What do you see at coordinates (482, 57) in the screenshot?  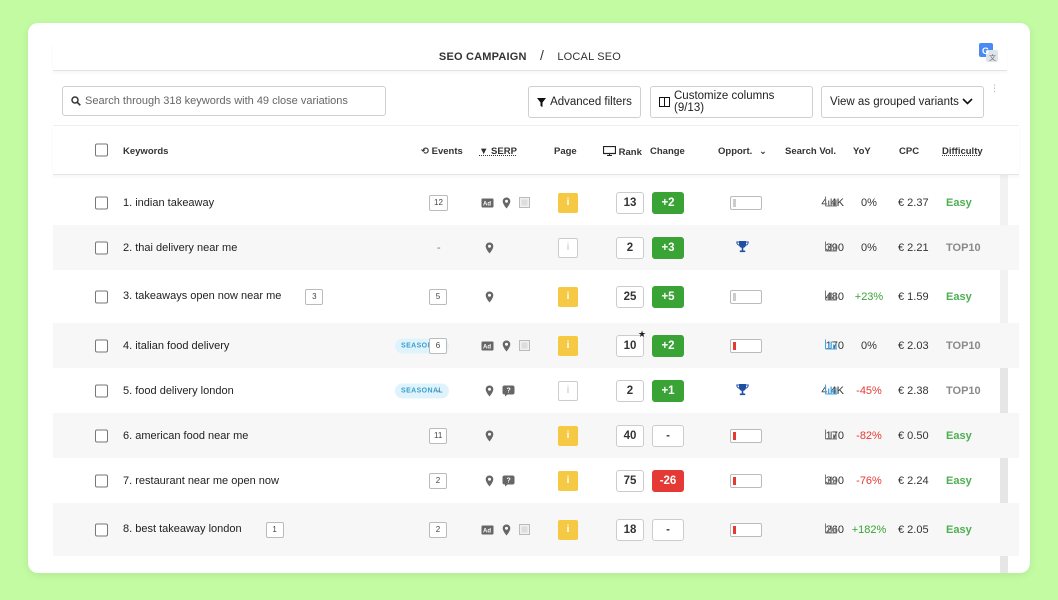 I see `breadcrumb-campaign: SEO CAMPAIGN` at bounding box center [482, 57].